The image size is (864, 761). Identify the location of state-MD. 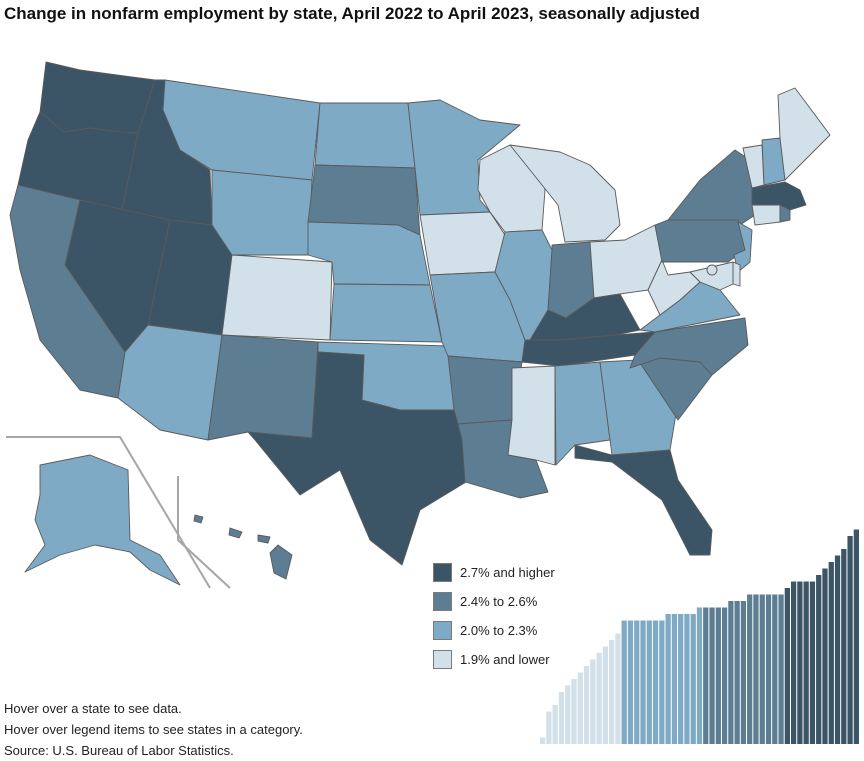
(711, 276).